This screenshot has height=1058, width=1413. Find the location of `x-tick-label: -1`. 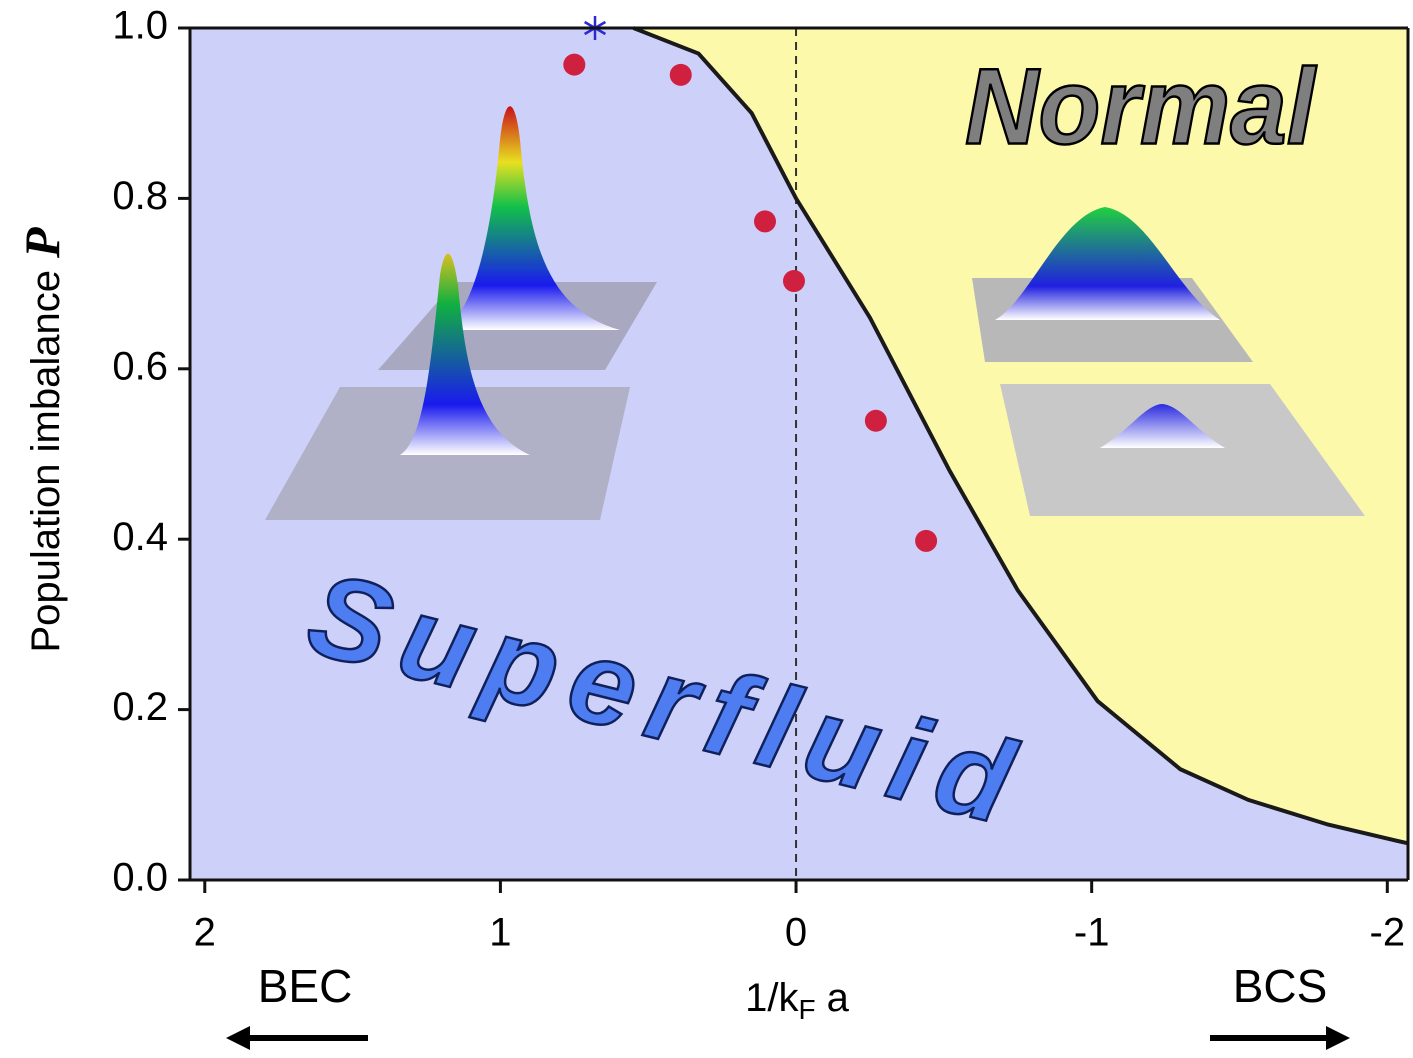

x-tick-label: -1 is located at coordinates (1092, 933).